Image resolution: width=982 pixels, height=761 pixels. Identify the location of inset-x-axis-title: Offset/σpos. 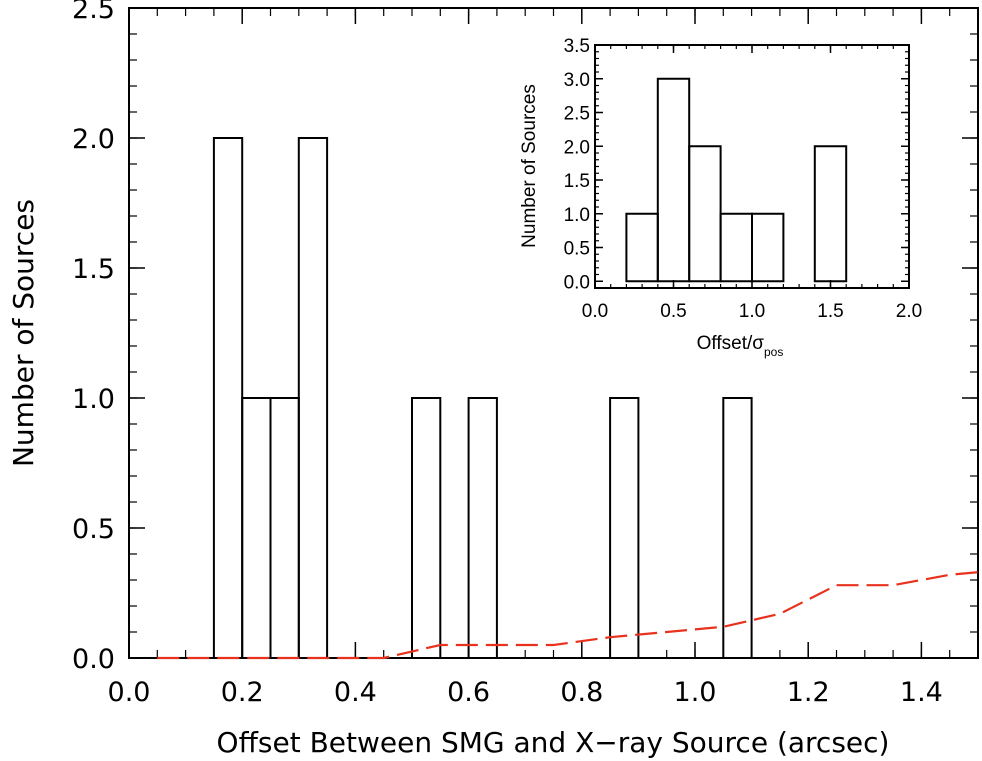
(740, 346).